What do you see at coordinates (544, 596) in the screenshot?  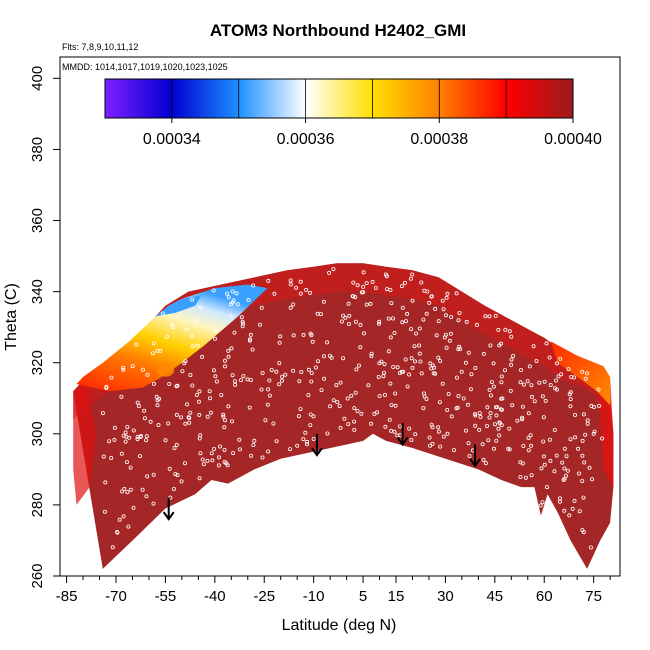 I see `x-tick-label: 60` at bounding box center [544, 596].